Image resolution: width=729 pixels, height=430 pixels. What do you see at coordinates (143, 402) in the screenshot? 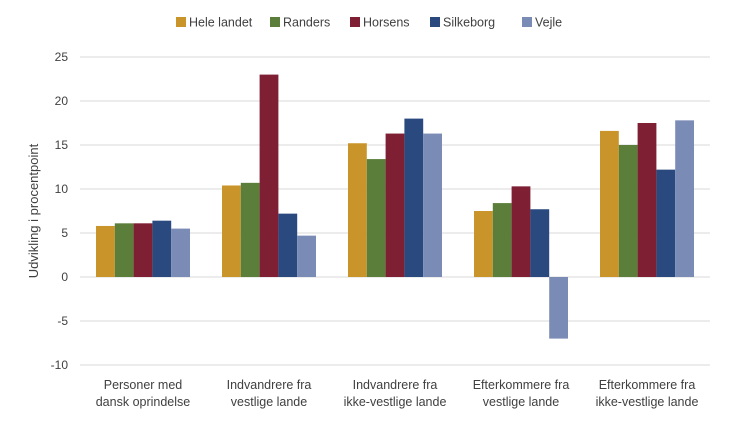
I see `x-category-label-line: dansk oprindelse` at bounding box center [143, 402].